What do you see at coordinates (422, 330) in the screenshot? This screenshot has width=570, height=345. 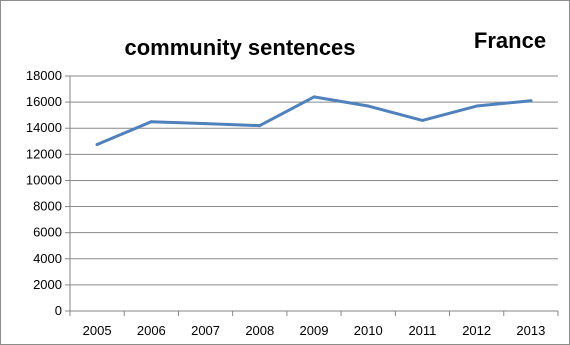 I see `x-tick-label: 2011` at bounding box center [422, 330].